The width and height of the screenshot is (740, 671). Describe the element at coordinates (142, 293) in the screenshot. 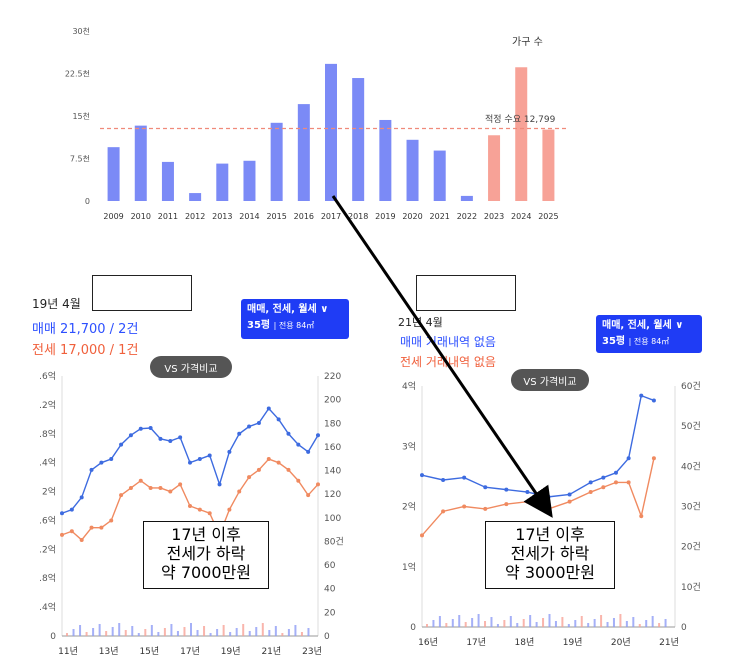

I see `left-tag: 인접 구` at that location.